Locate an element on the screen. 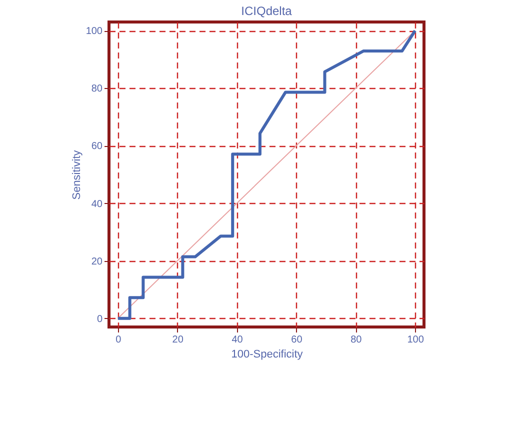 The width and height of the screenshot is (513, 423). x-tick-label: 100 is located at coordinates (415, 340).